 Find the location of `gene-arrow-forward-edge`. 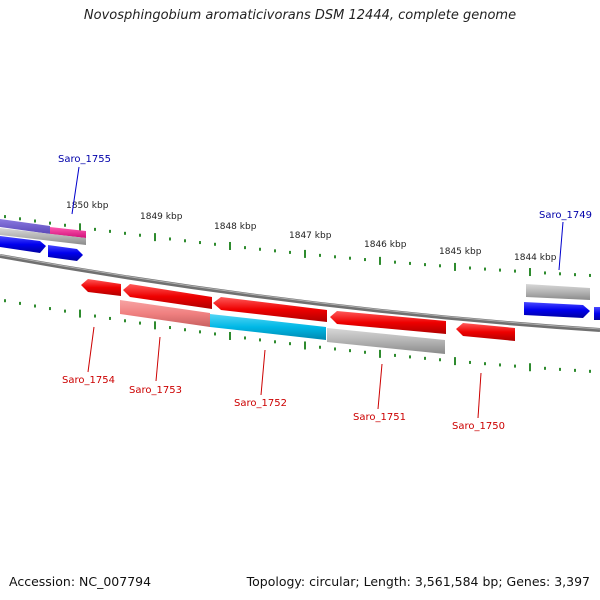

gene-arrow-forward-edge is located at coordinates (597, 313).